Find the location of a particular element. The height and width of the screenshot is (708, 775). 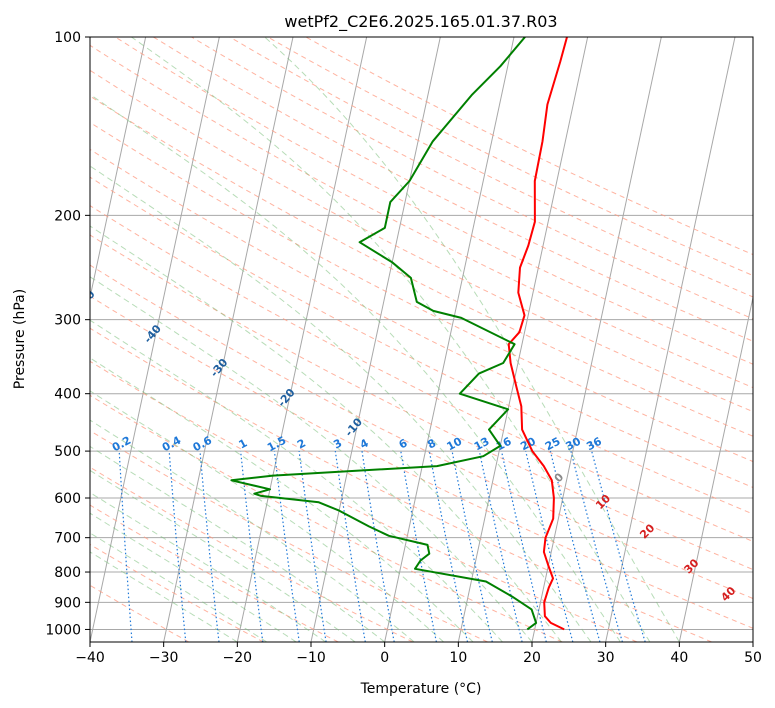

x-tick-label: 0 is located at coordinates (384, 658).